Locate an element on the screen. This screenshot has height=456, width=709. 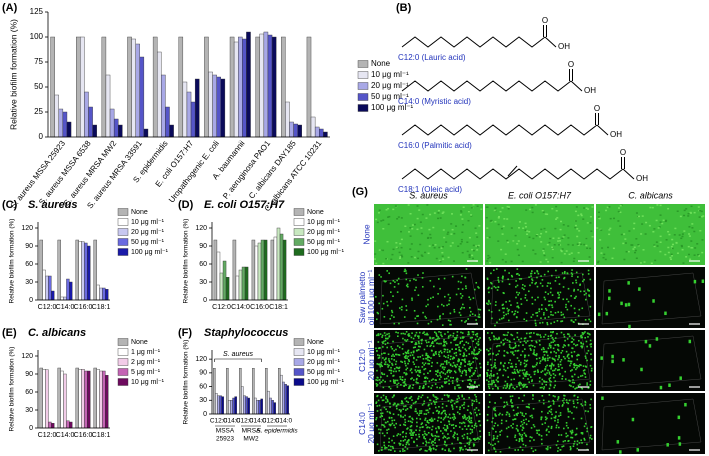
legend-label: 50 μg ml⁻¹ is located at coordinates (324, 372).